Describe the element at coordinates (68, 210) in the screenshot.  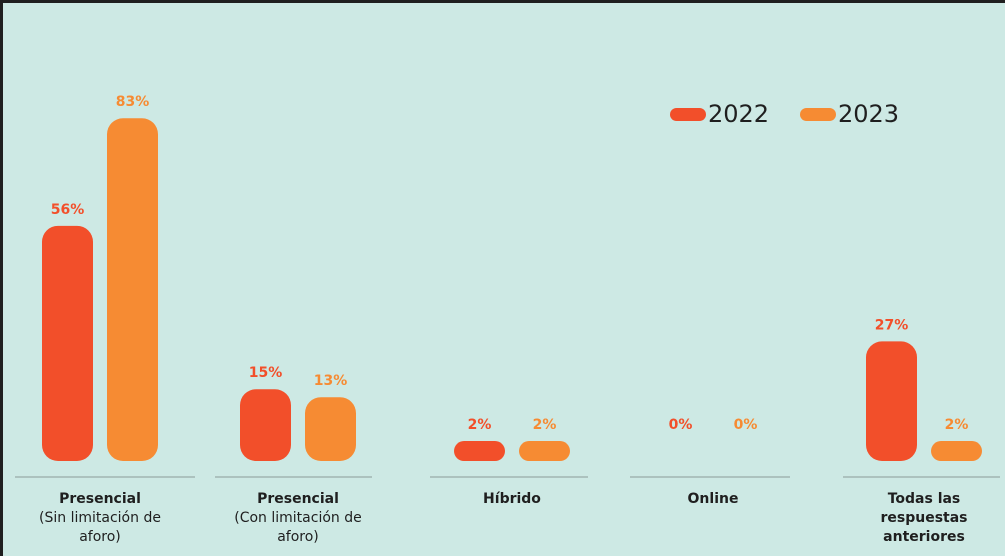
I see `value-label: 56%` at that location.